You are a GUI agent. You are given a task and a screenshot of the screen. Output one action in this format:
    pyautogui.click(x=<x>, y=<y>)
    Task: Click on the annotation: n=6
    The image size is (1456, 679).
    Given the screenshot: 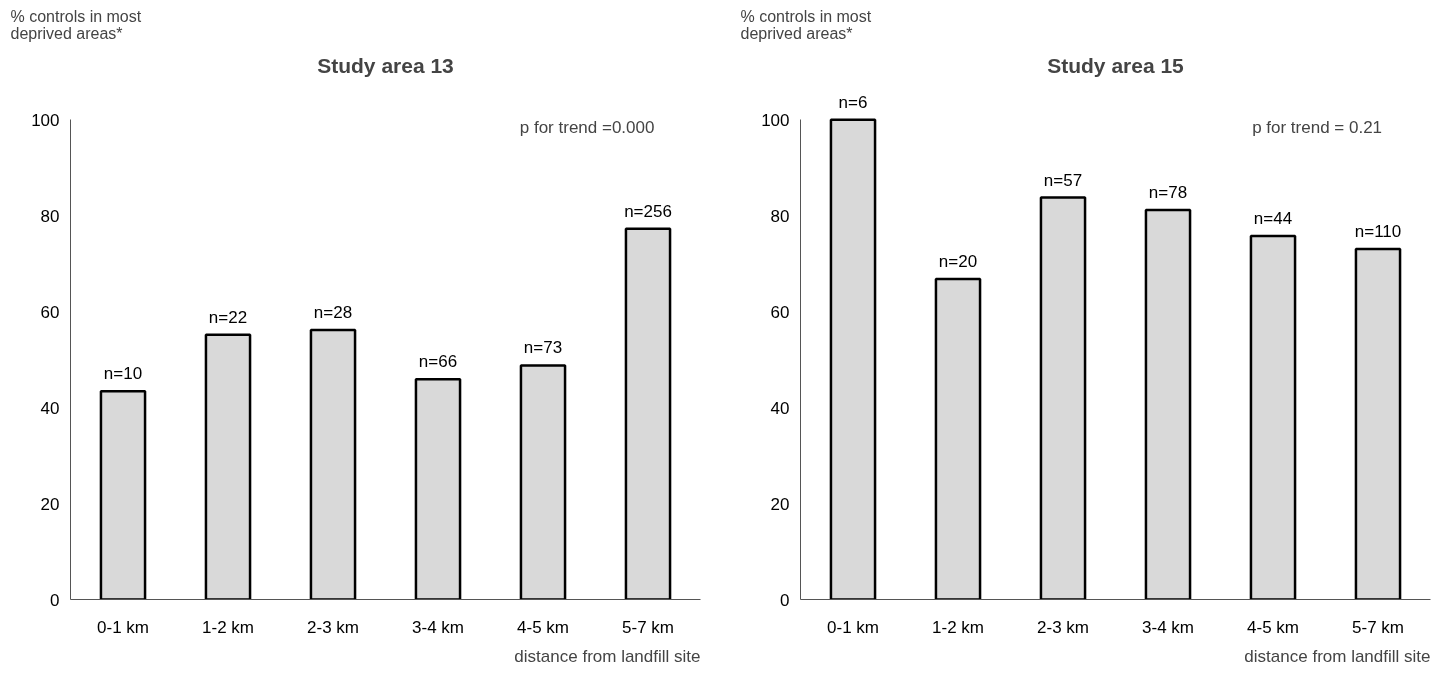 What is the action you would take?
    pyautogui.click(x=853, y=102)
    